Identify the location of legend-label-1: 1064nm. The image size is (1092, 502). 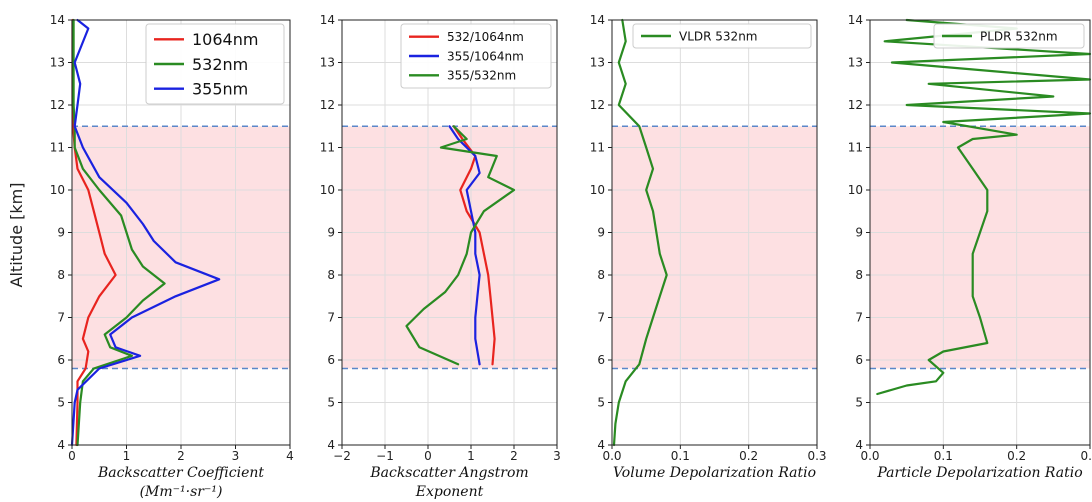
(225, 39).